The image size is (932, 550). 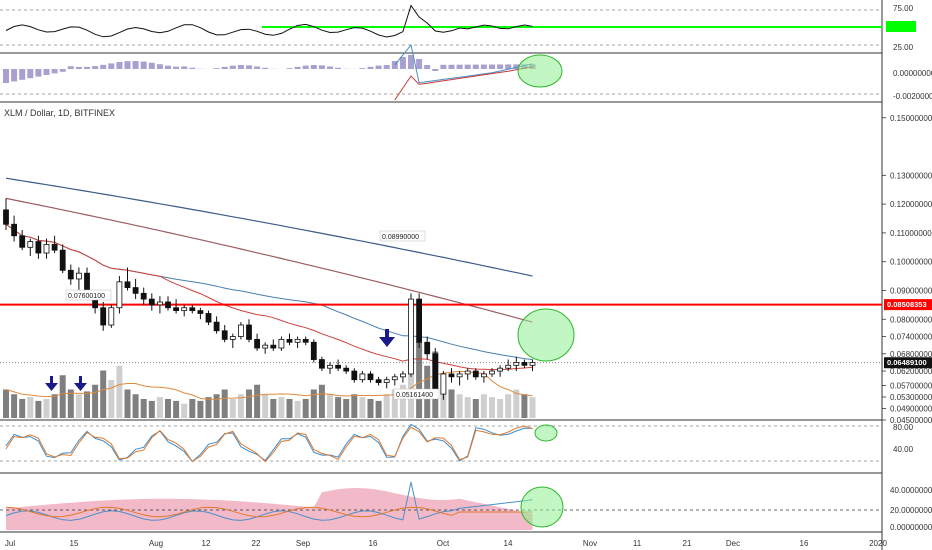 I want to click on adx-highlight-circle, so click(x=542, y=507).